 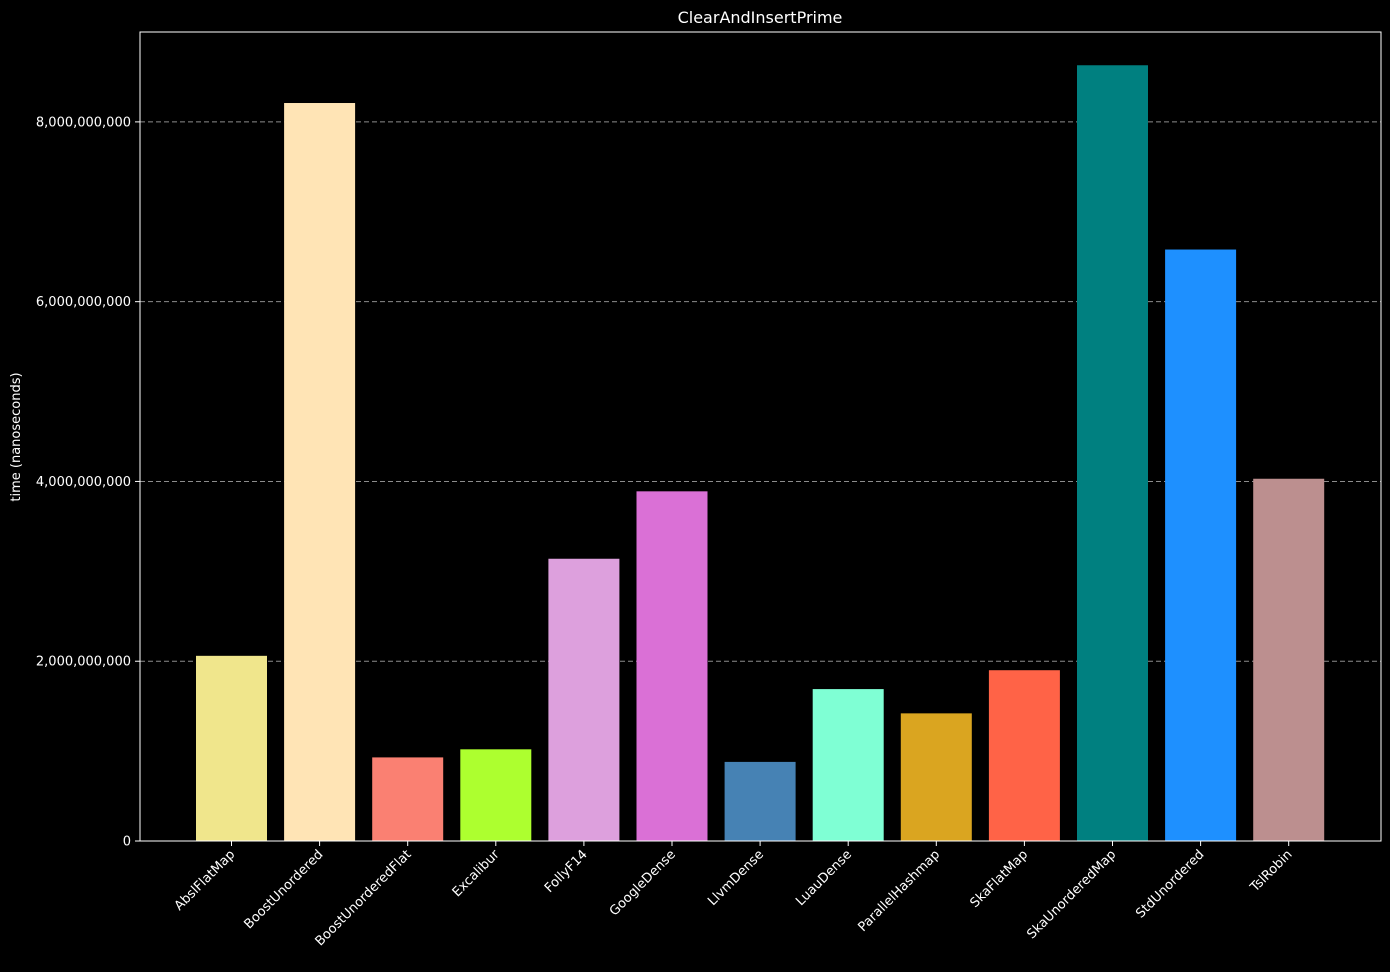 I want to click on bar-stdunordered, so click(x=1201, y=545).